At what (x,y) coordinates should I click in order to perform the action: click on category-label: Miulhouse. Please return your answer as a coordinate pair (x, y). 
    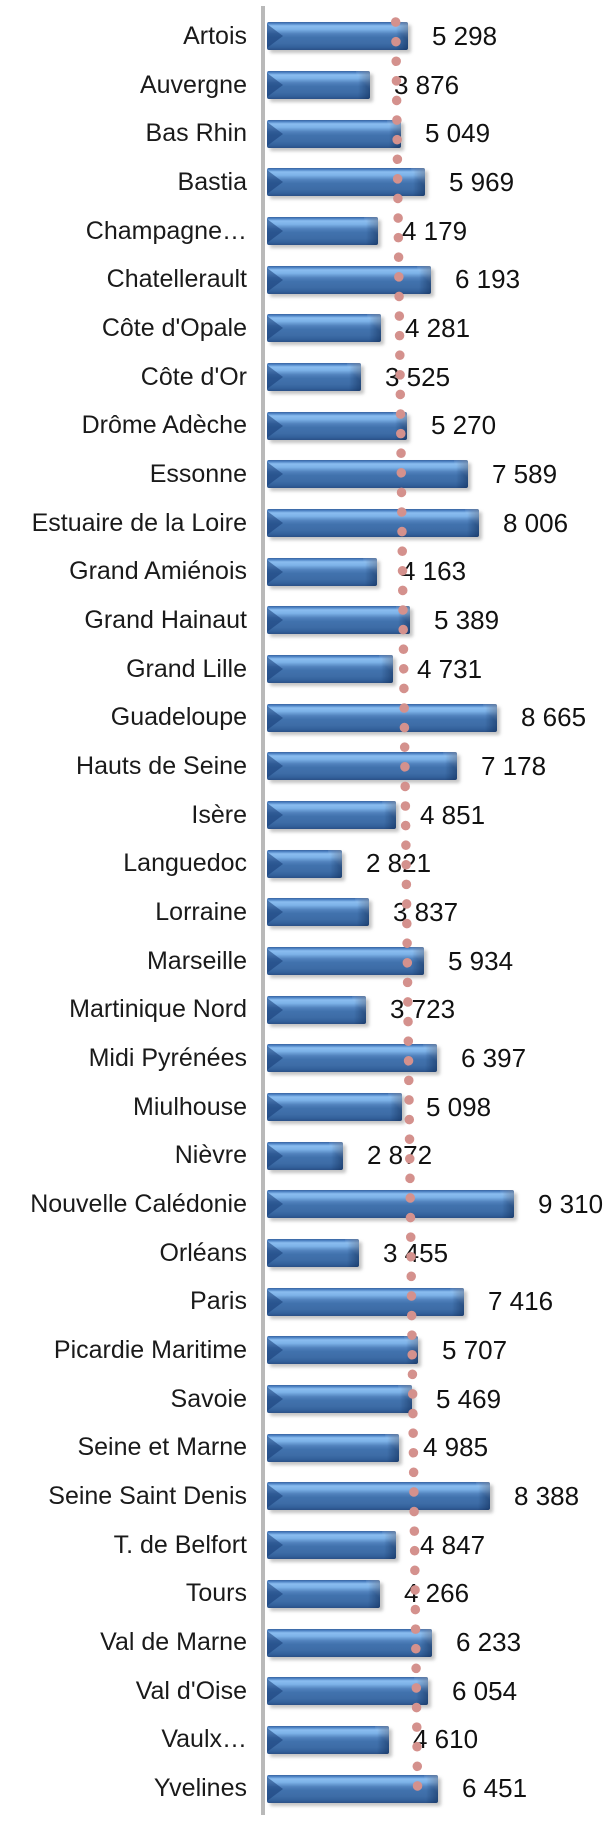
    Looking at the image, I should click on (190, 1106).